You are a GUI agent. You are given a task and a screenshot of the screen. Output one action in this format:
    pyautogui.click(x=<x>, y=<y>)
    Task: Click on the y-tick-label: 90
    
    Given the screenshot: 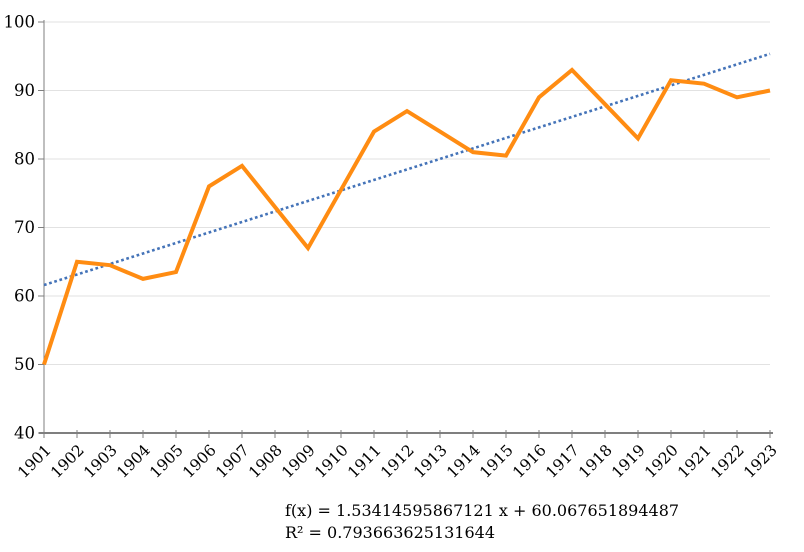 What is the action you would take?
    pyautogui.click(x=24, y=90)
    